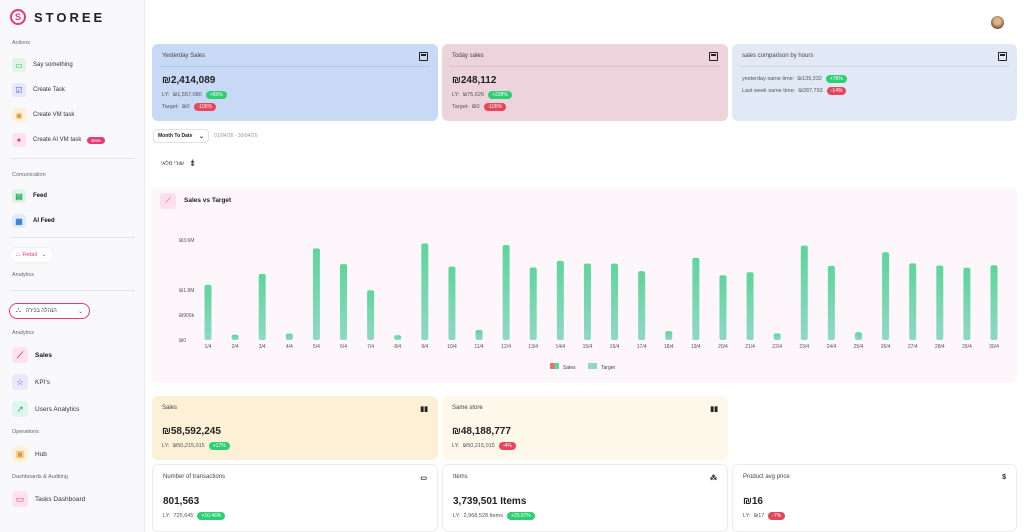 The height and width of the screenshot is (532, 1024). I want to click on brand-logo: S STOREE, so click(57, 17).